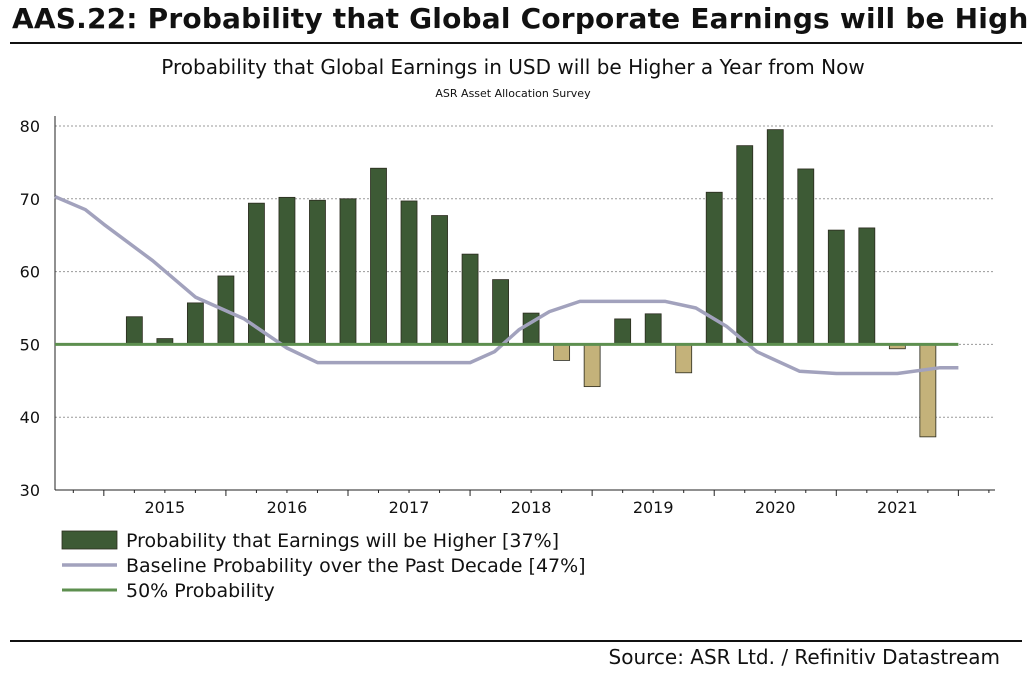  What do you see at coordinates (513, 93) in the screenshot?
I see `chart-subtitle: ASR Asset Allocation Survey` at bounding box center [513, 93].